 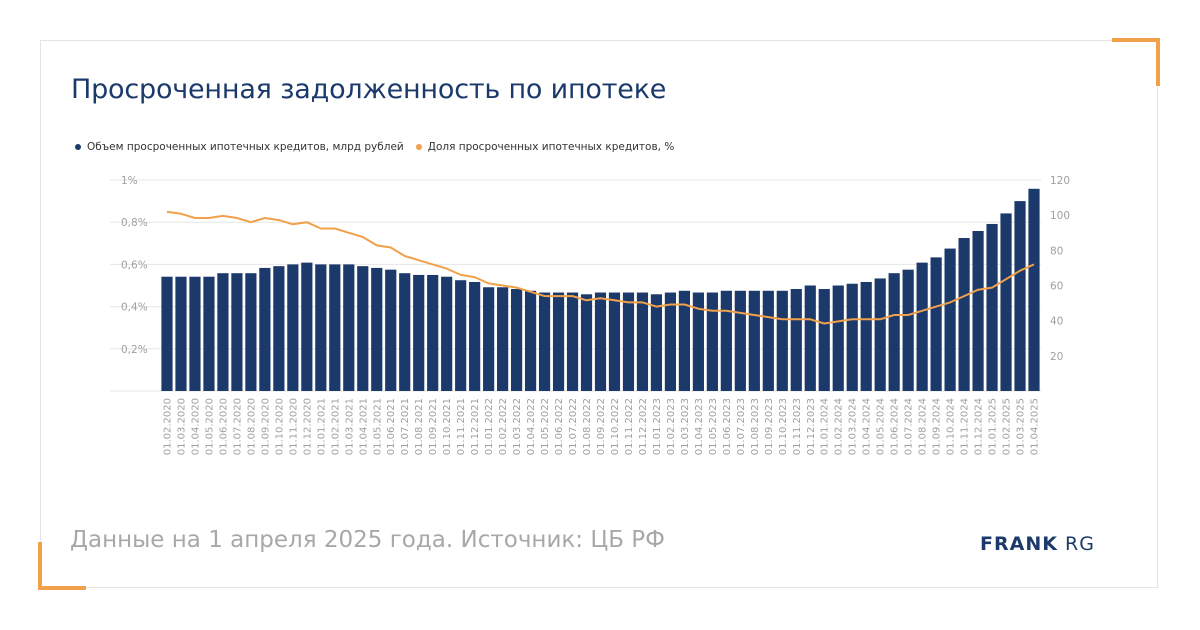 What do you see at coordinates (503, 426) in the screenshot?
I see `x-tick-label: 01.02.2022` at bounding box center [503, 426].